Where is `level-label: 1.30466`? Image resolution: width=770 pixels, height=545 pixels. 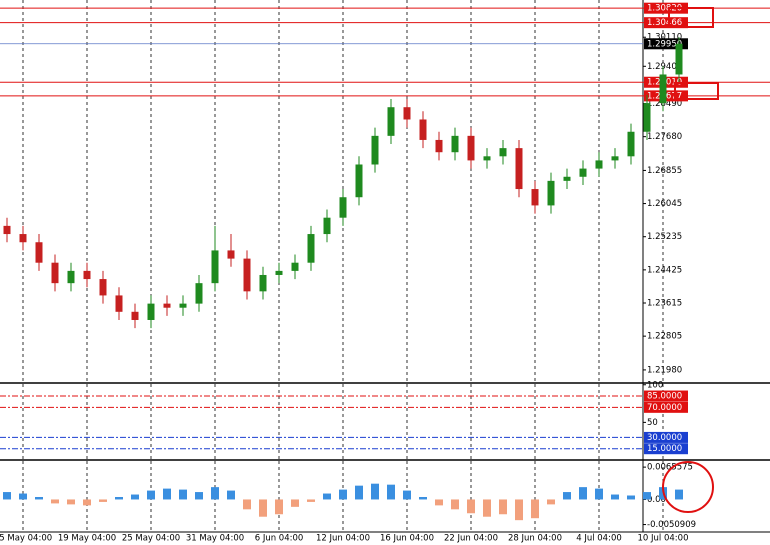
level-label: 1.30466 is located at coordinates (664, 23).